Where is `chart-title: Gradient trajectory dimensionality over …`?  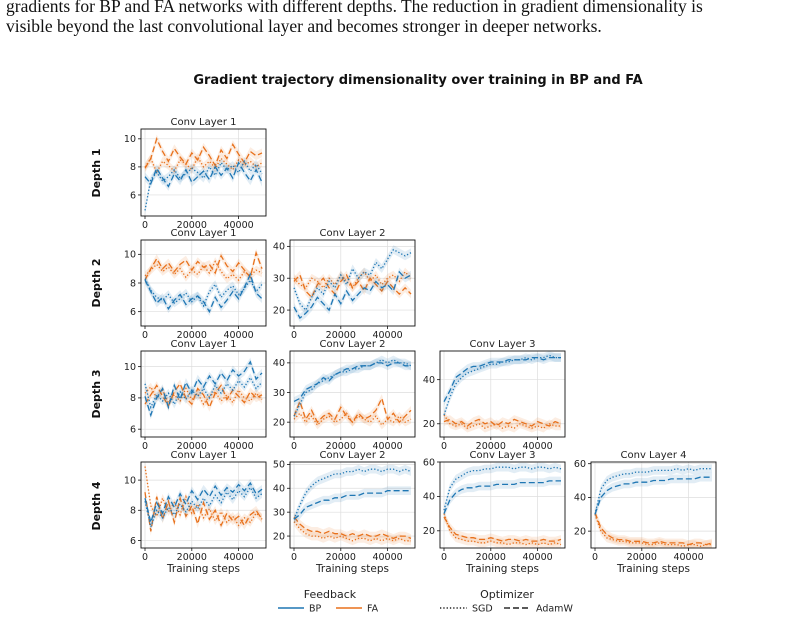
chart-title: Gradient trajectory dimensionality over … is located at coordinates (417, 80).